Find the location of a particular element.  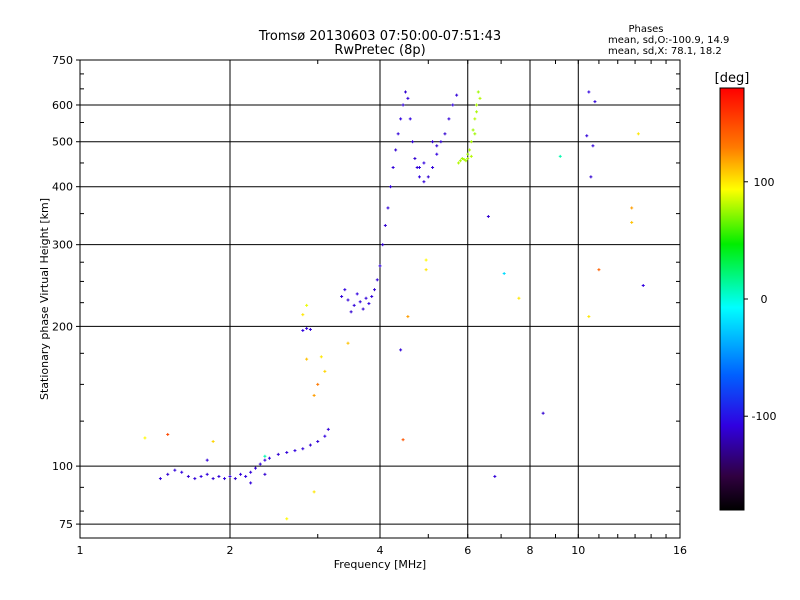

y-tick-label: 200 is located at coordinates (62, 326).